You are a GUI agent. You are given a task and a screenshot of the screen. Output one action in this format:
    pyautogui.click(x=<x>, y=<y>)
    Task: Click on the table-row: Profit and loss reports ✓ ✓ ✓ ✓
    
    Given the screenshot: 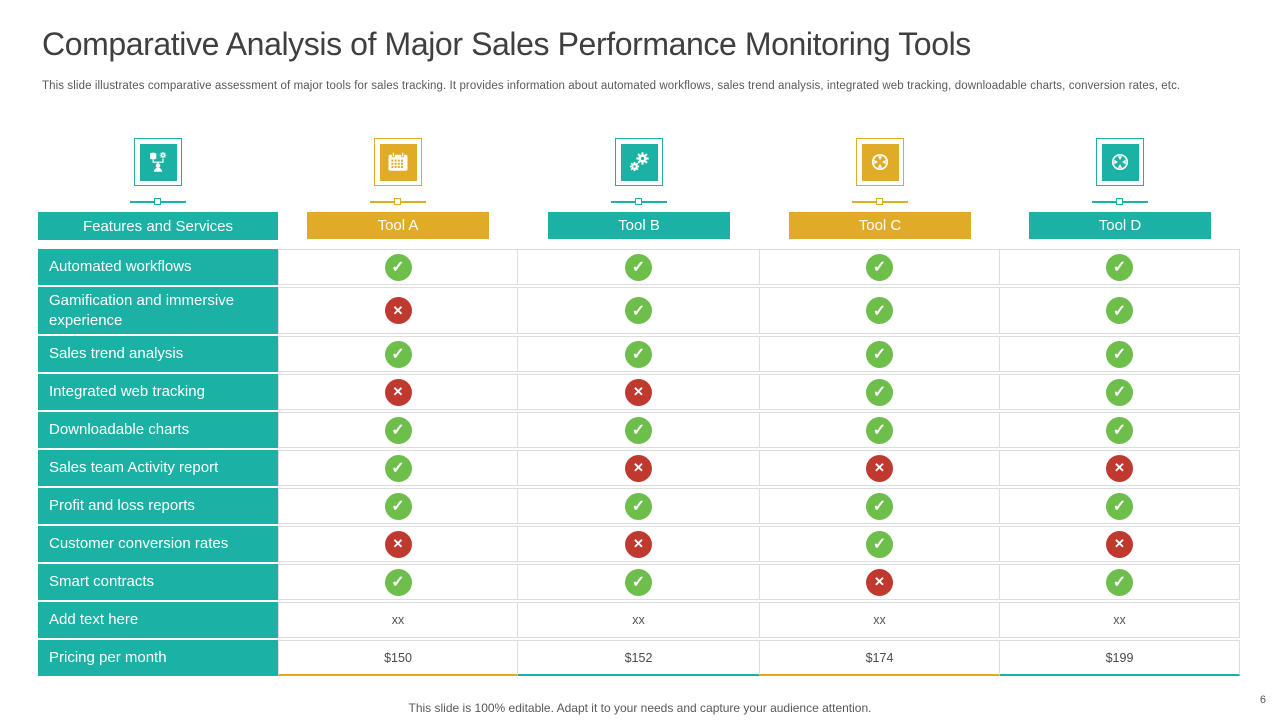 What is the action you would take?
    pyautogui.click(x=639, y=506)
    